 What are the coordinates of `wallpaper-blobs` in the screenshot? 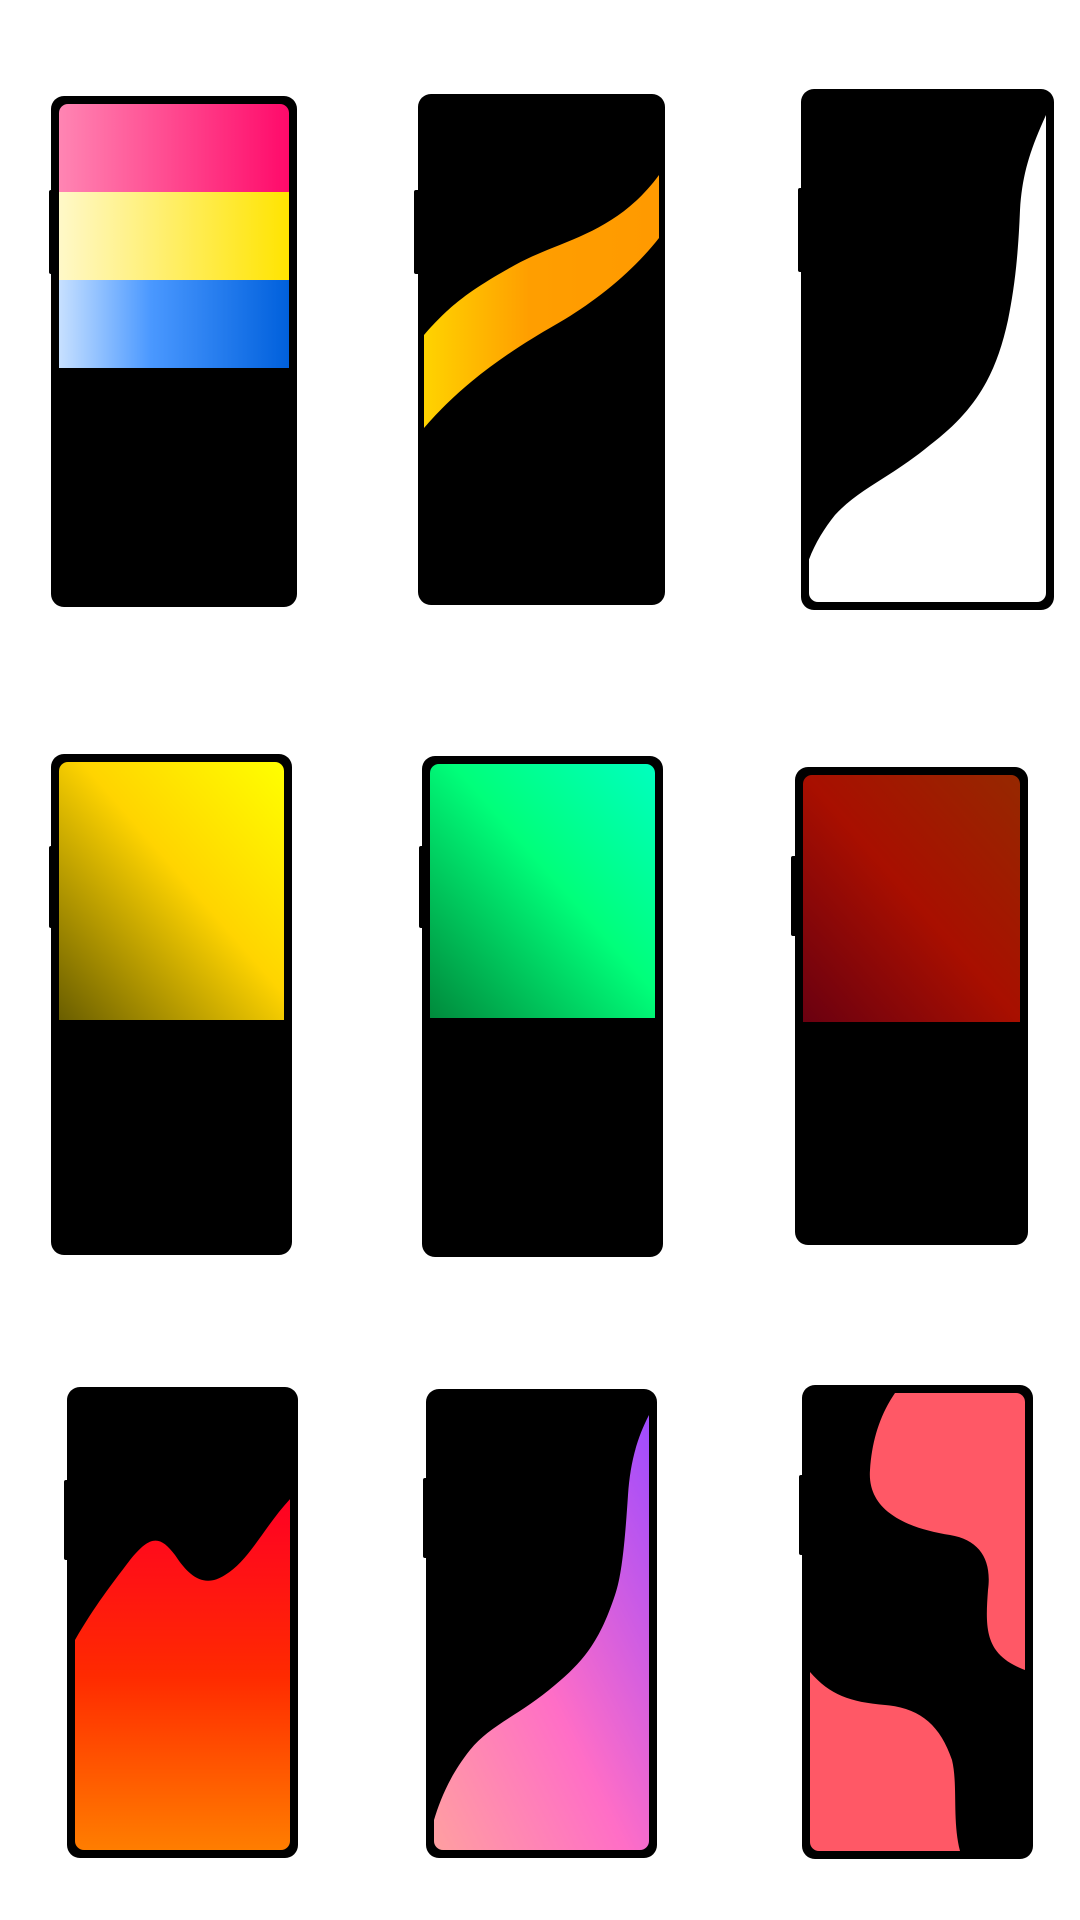 It's located at (917, 1622).